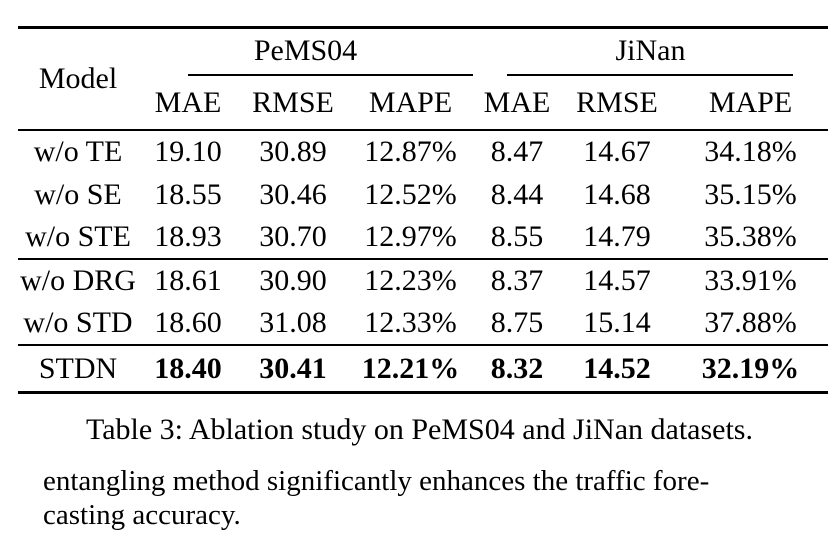  What do you see at coordinates (188, 151) in the screenshot?
I see `metric-value: 19.10` at bounding box center [188, 151].